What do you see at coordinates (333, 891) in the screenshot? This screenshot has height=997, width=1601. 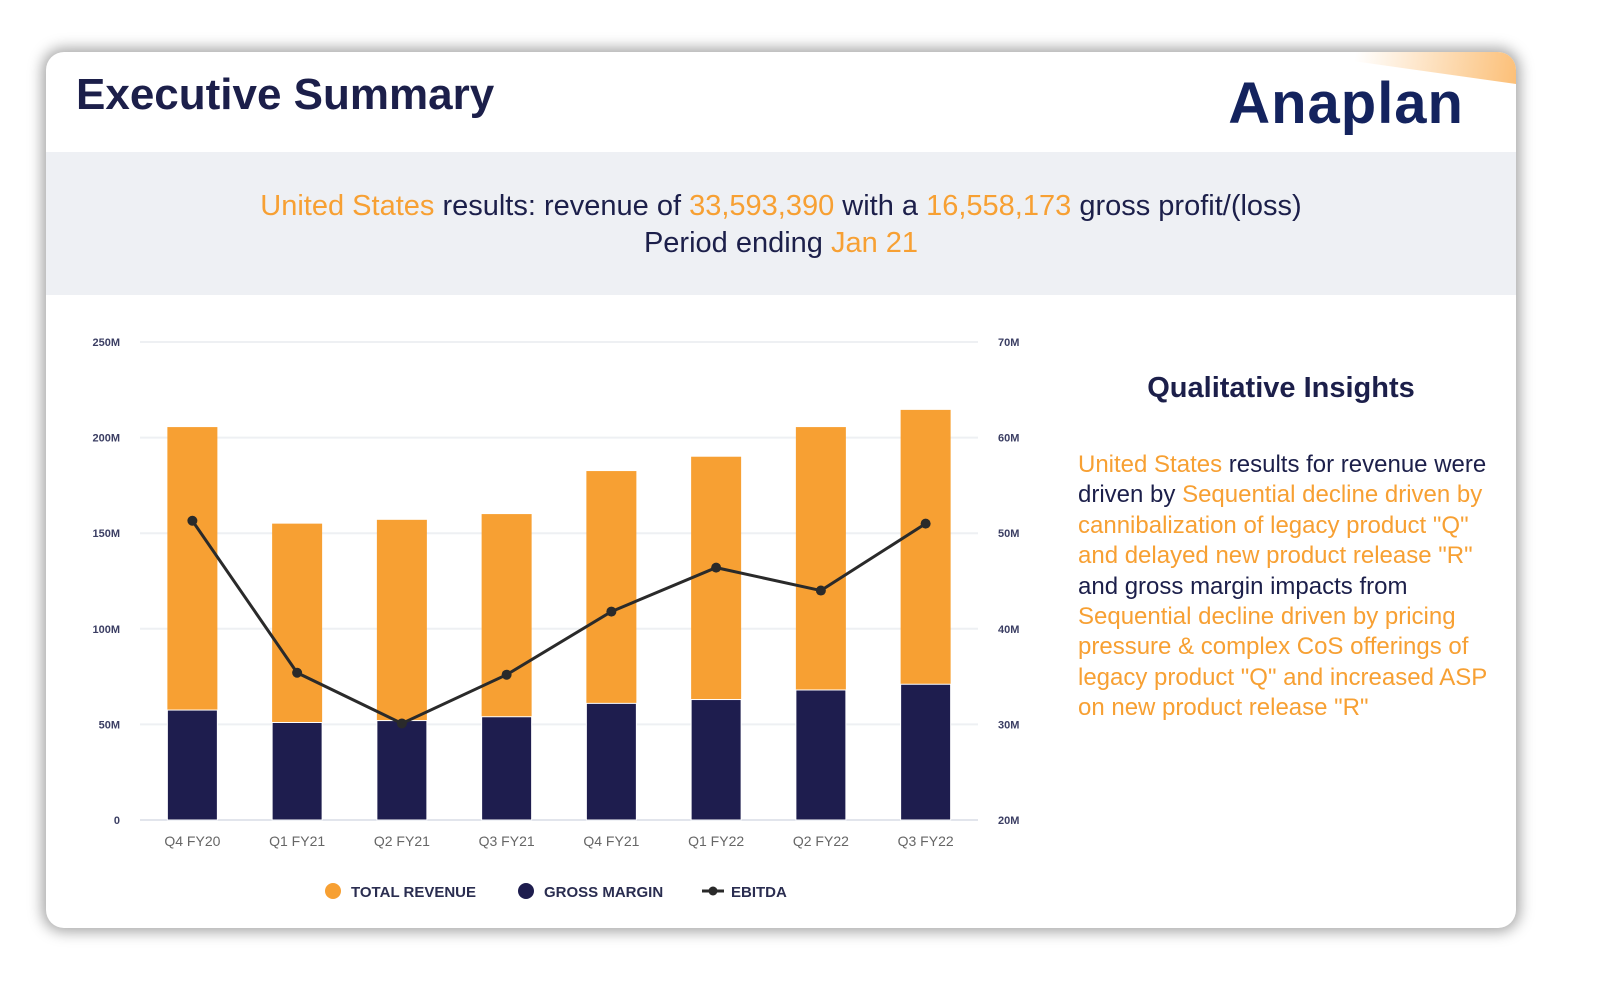 I see `legend-revenue-marker` at bounding box center [333, 891].